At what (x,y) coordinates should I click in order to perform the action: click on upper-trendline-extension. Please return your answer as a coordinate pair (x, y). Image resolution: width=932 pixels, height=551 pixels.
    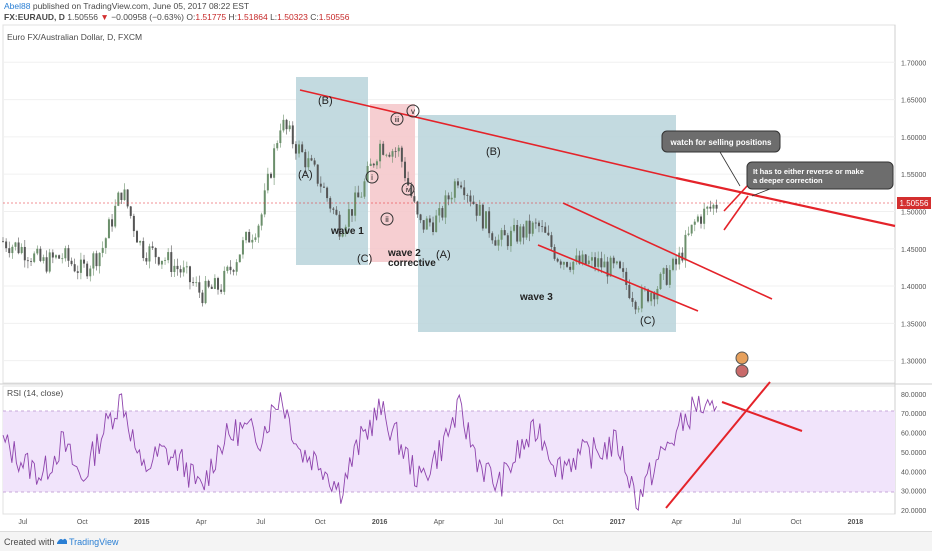
    Looking at the image, I should click on (785, 202).